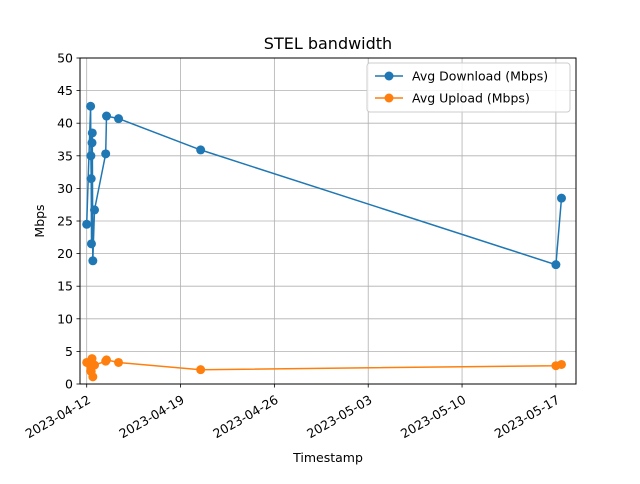  I want to click on y-tick-label: 20, so click(65, 253).